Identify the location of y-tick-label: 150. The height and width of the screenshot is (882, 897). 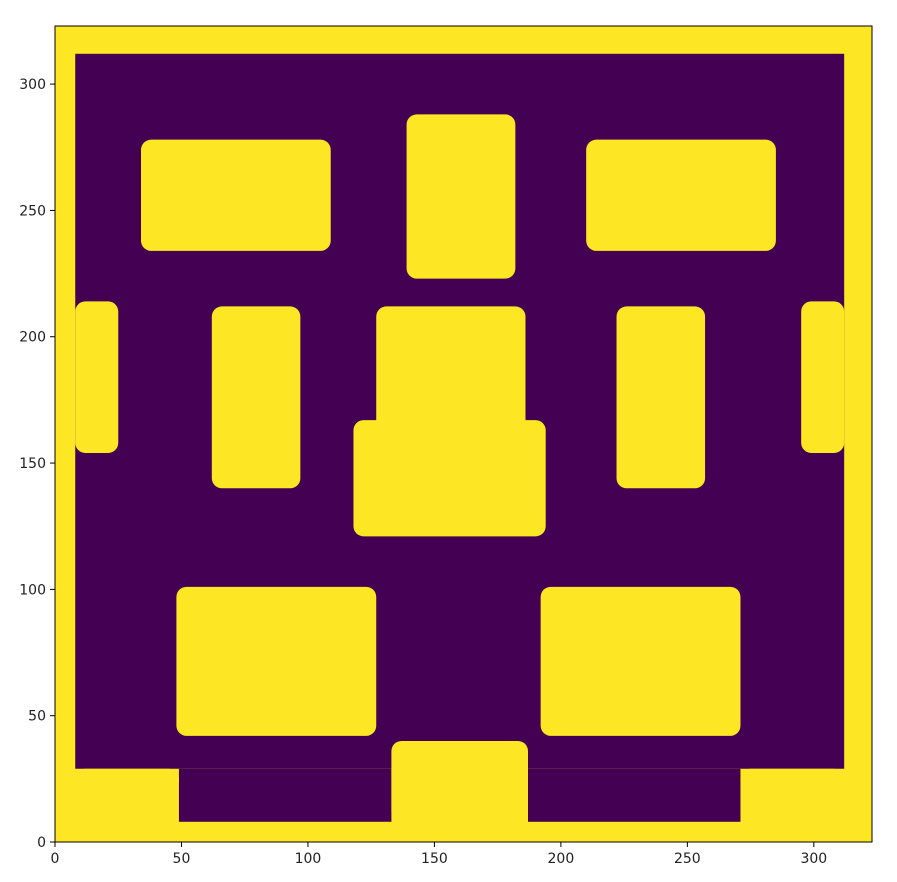
(32, 464).